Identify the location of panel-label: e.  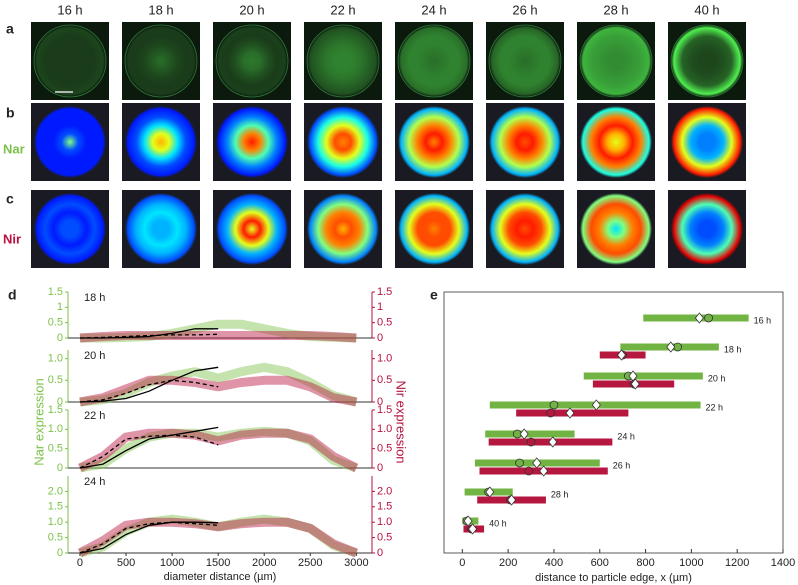
(434, 295).